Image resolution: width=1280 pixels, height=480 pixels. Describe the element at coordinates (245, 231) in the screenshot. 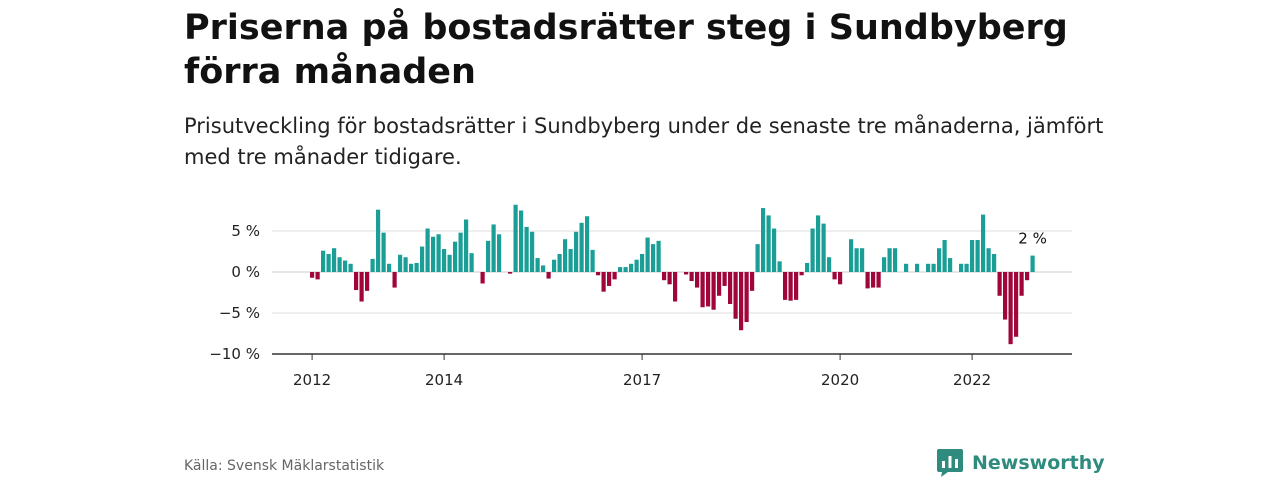

I see `y-tick-label: 5 %` at that location.